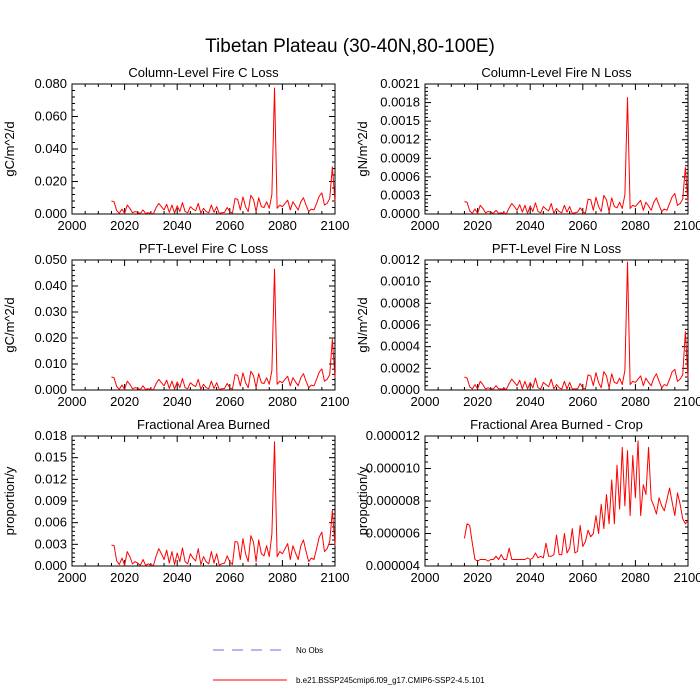 This screenshot has height=700, width=700. I want to click on y-tick-label: 0.012, so click(50, 478).